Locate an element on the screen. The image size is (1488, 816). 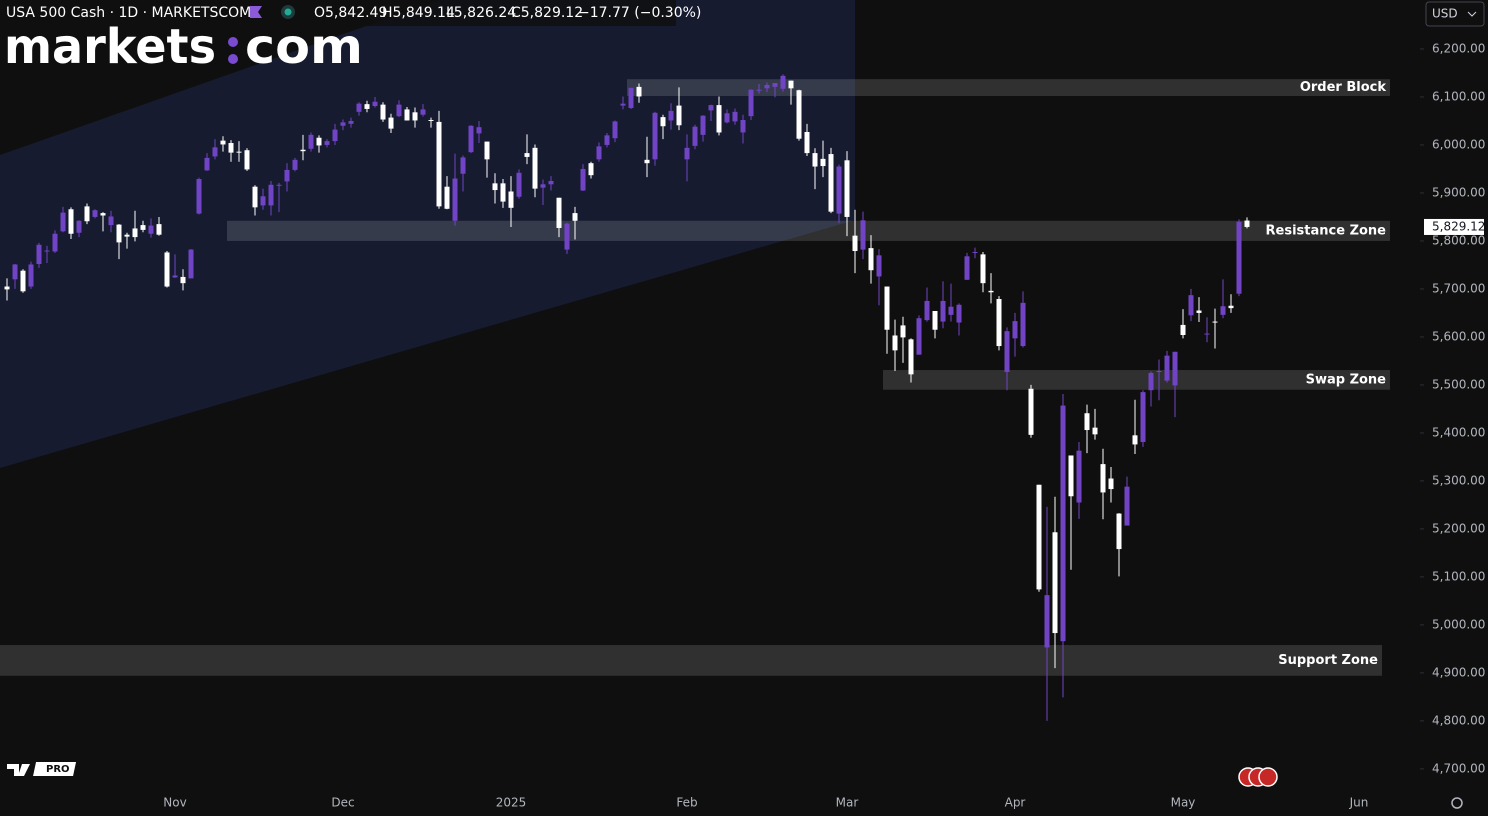
x-tick-label: Nov is located at coordinates (174, 803).